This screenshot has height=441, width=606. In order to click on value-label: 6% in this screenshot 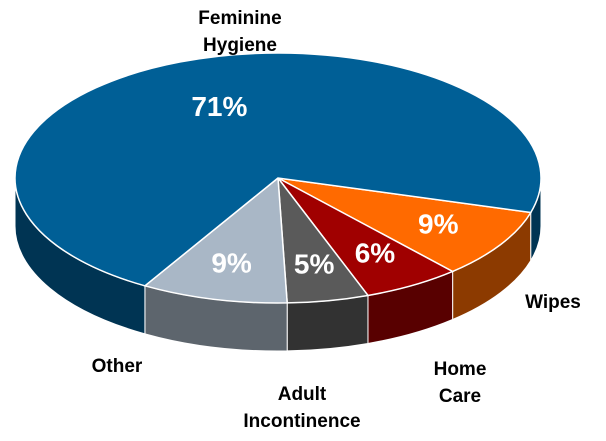, I will do `click(375, 253)`.